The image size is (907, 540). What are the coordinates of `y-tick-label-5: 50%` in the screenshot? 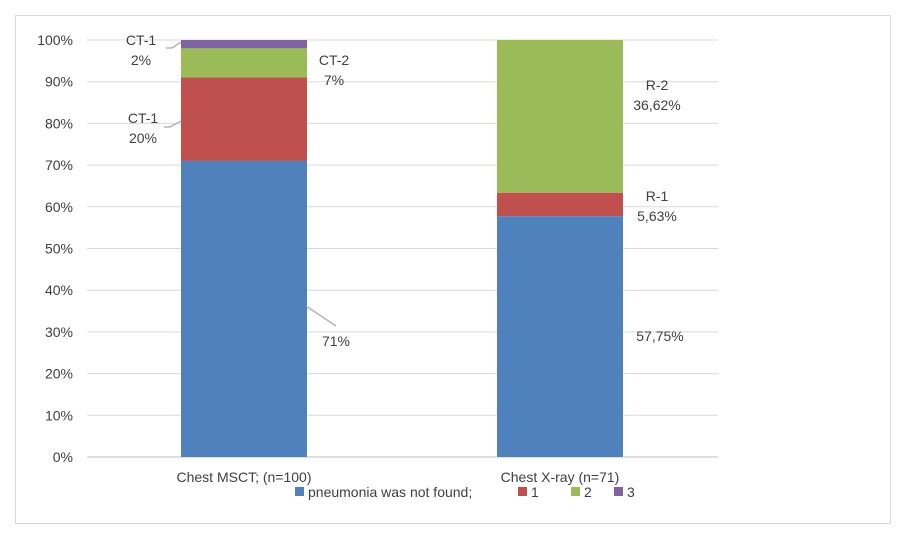 It's located at (59, 249).